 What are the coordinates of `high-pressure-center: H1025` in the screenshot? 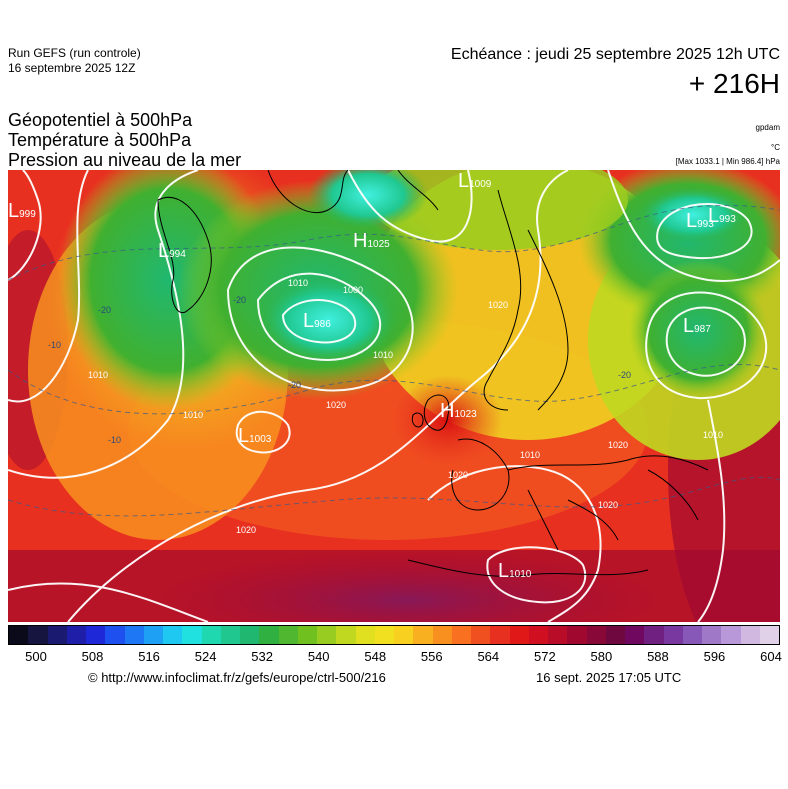 It's located at (371, 241).